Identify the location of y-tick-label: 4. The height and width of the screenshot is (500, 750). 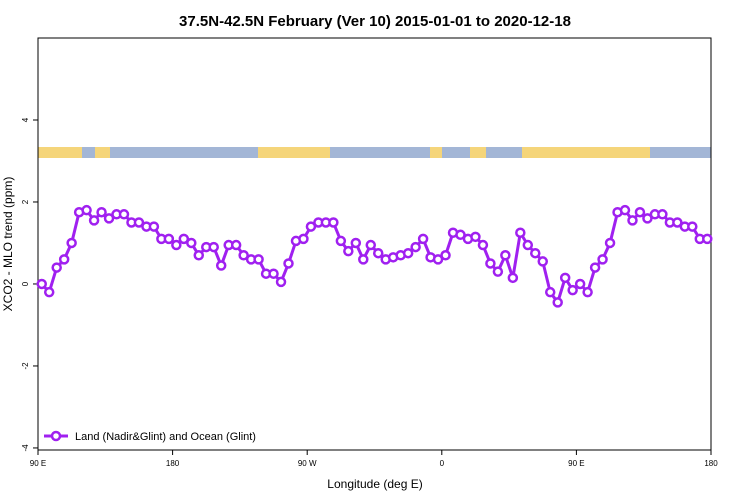
(25, 119).